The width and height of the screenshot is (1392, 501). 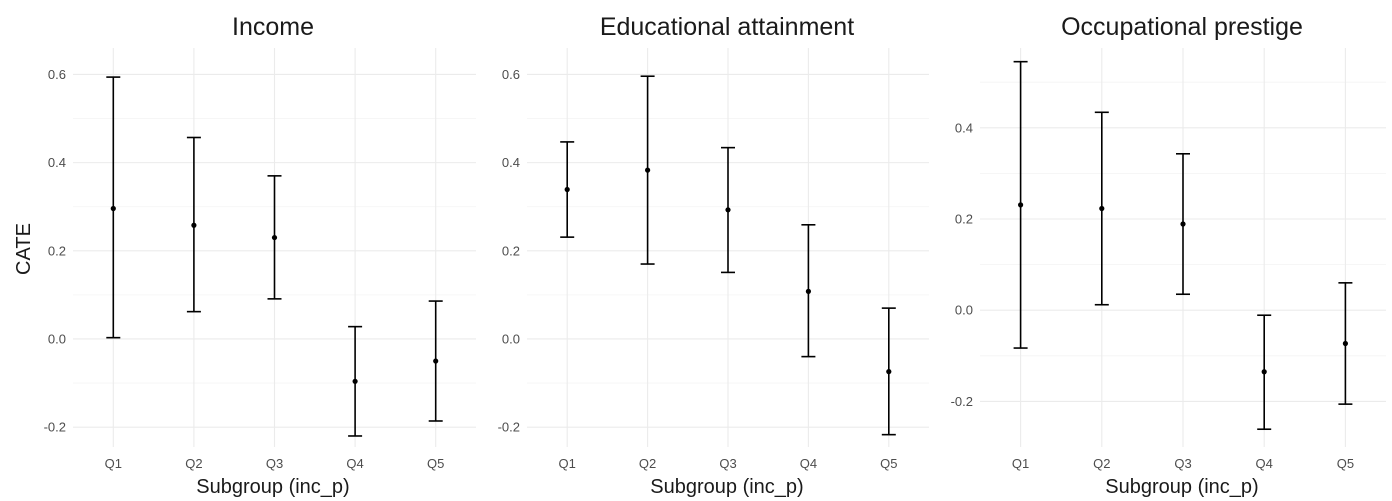 I want to click on y-axis-label: CATE, so click(x=24, y=249).